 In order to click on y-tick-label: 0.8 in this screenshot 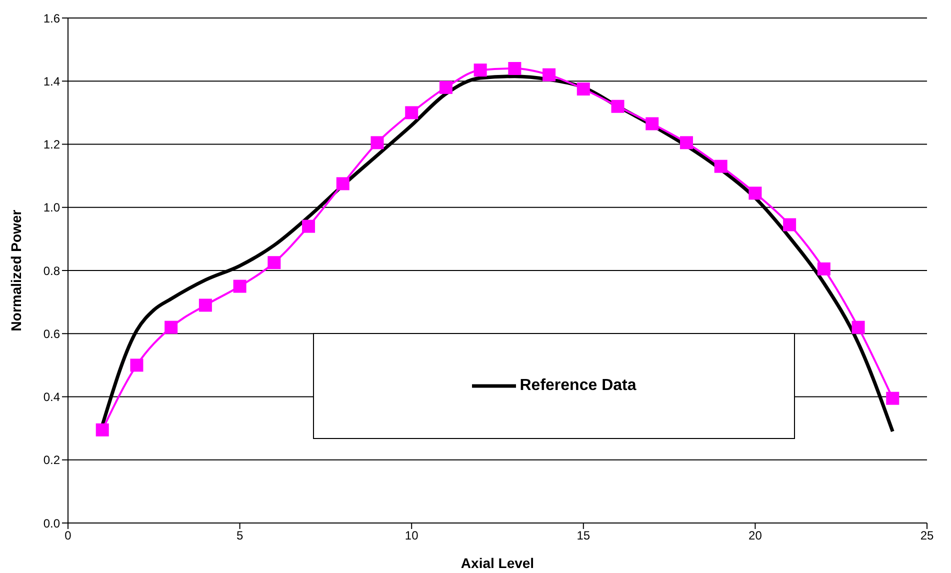, I will do `click(51, 271)`.